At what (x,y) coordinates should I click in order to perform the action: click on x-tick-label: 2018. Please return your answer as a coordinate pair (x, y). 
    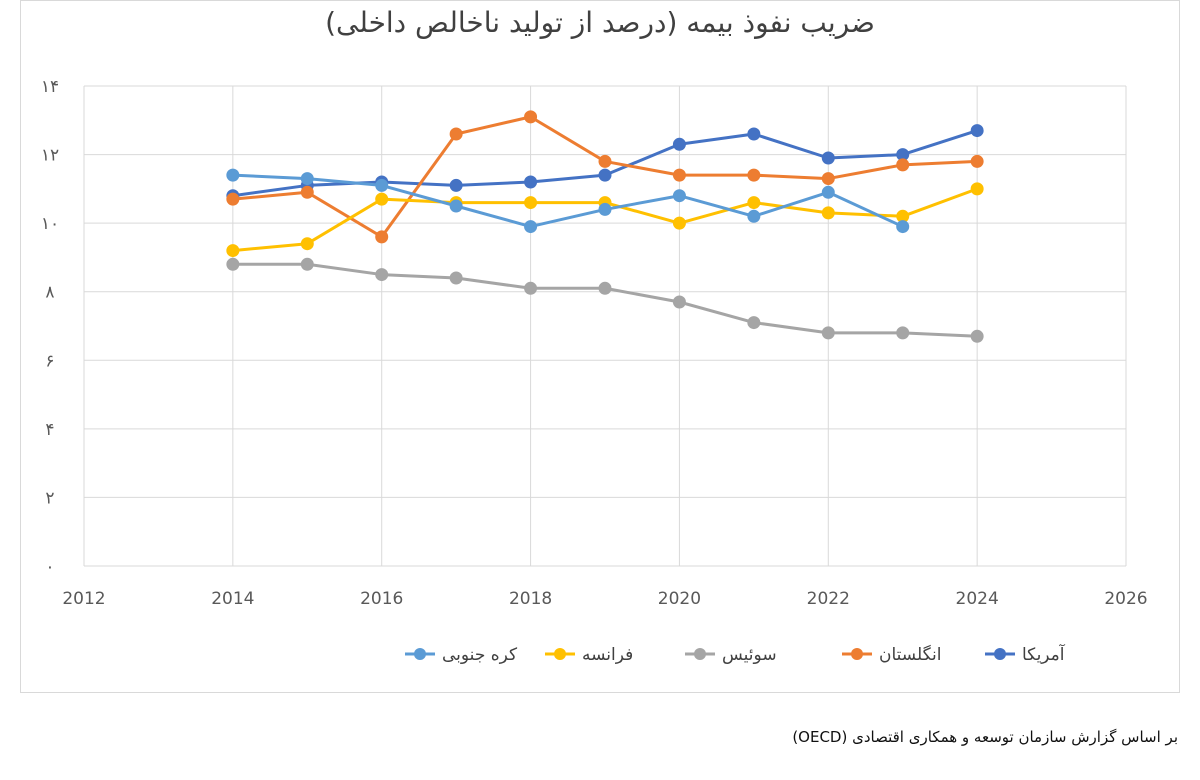
    Looking at the image, I should click on (530, 599).